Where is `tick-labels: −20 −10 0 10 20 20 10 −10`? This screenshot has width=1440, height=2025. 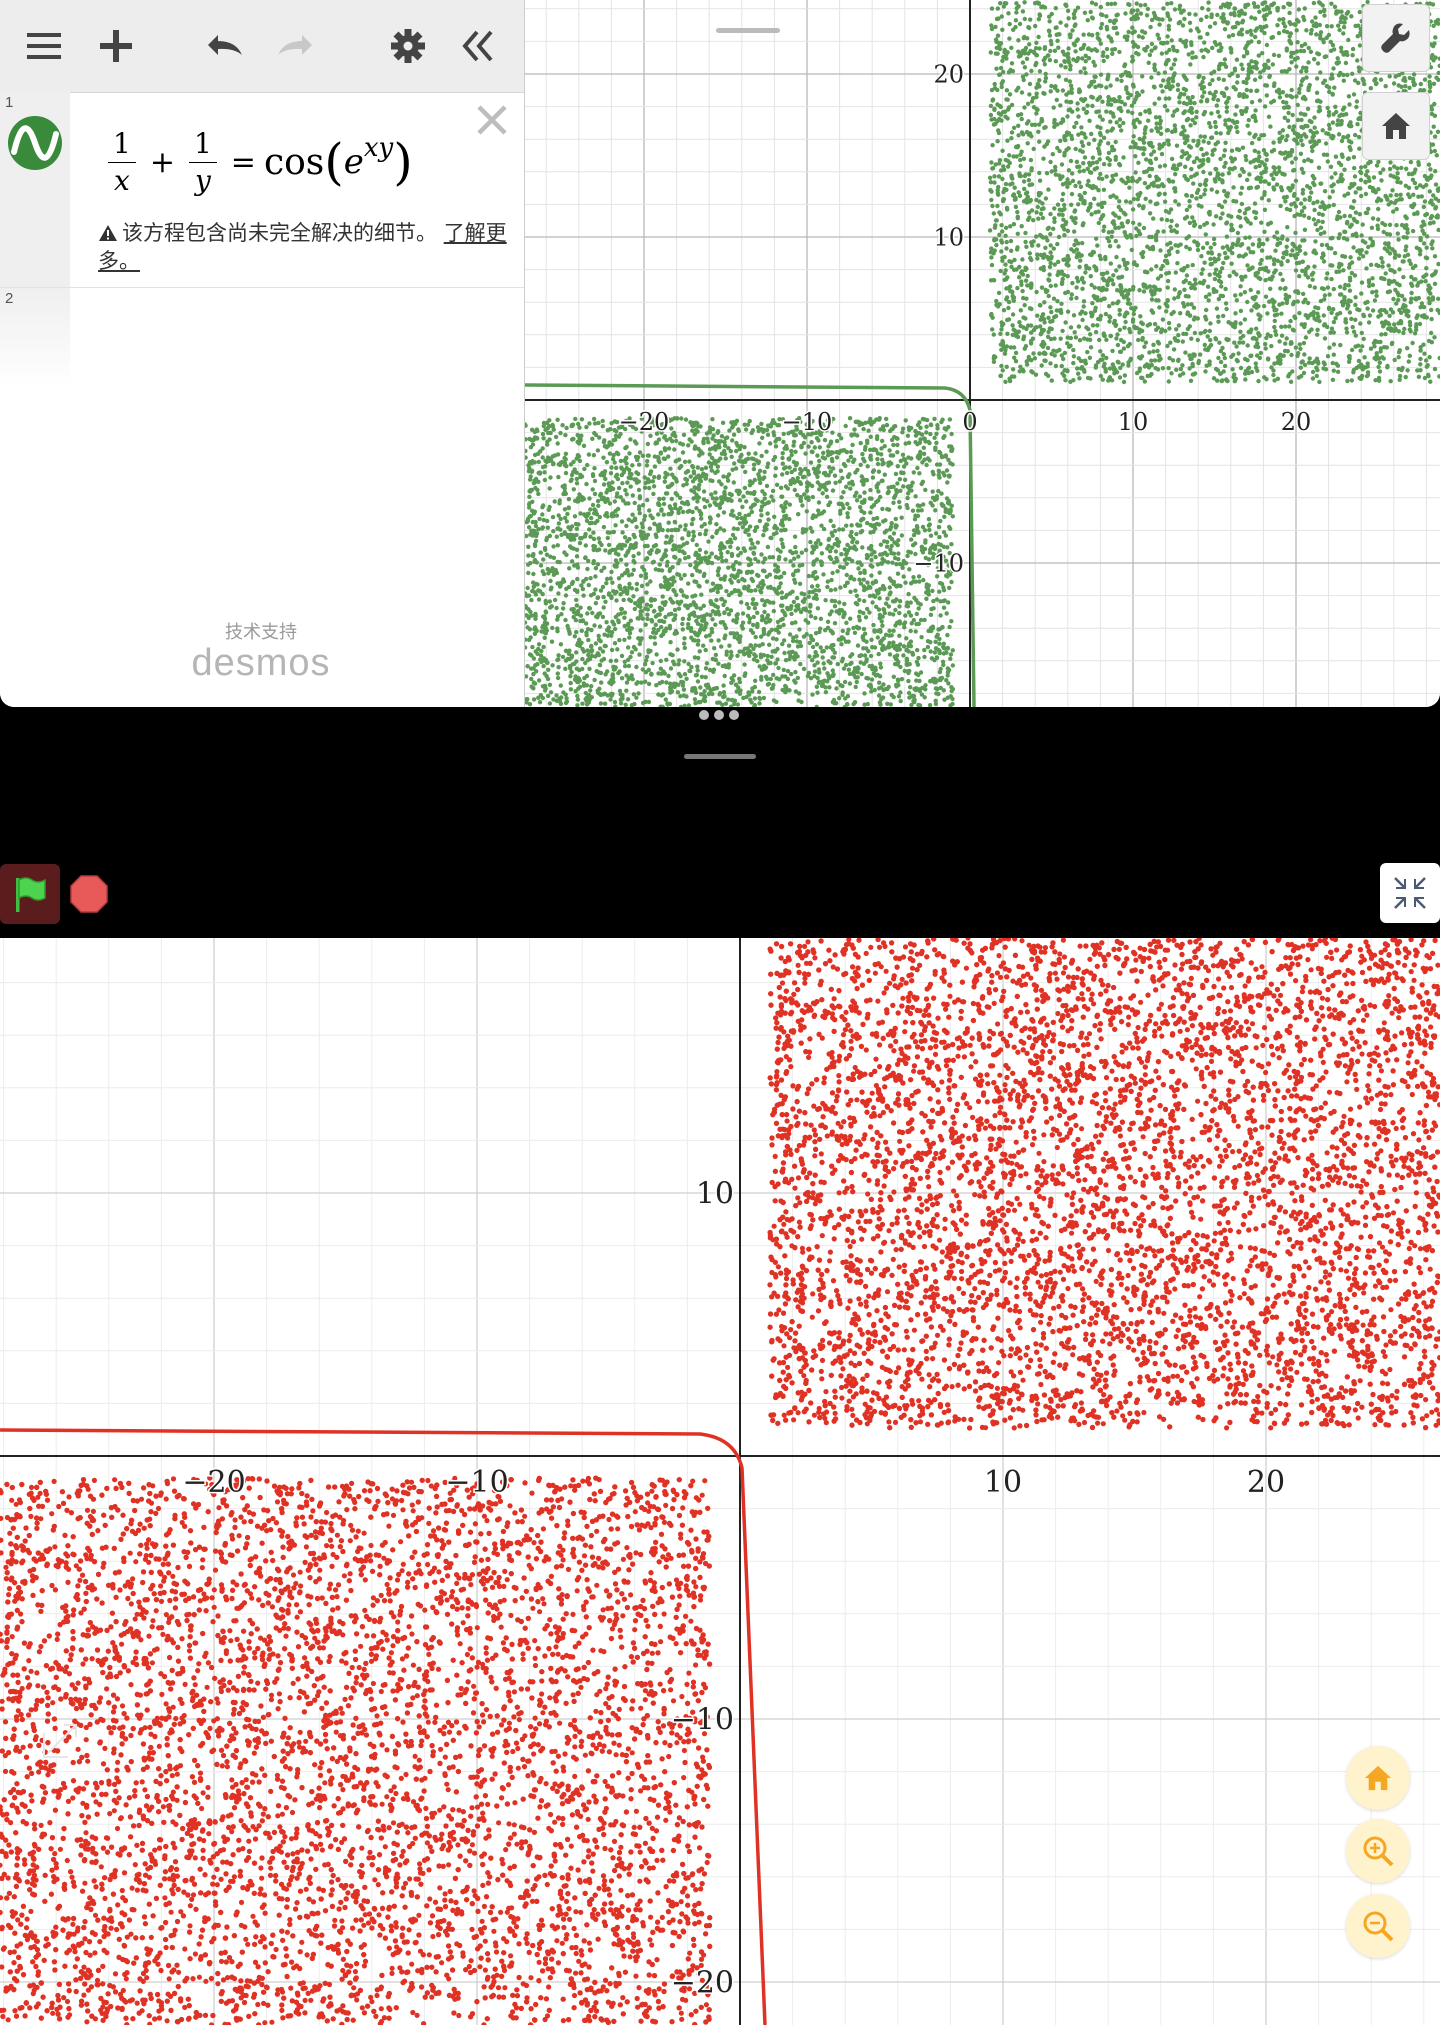
tick-labels: −20 −10 0 10 20 20 10 −10 is located at coordinates (965, 319).